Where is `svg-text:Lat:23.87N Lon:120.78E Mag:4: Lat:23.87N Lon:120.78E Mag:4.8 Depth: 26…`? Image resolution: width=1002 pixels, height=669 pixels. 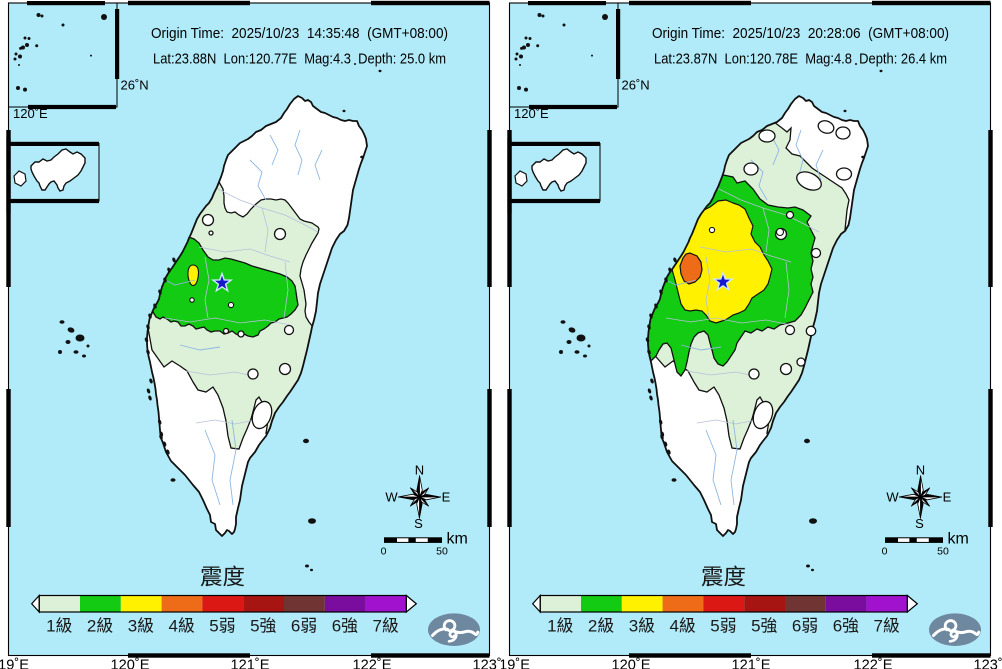
svg-text:Lat:23.87N Lon:120.78E Mag:4: Lat:23.87N Lon:120.78E Mag:4.8 Depth: 26… is located at coordinates (800, 60).